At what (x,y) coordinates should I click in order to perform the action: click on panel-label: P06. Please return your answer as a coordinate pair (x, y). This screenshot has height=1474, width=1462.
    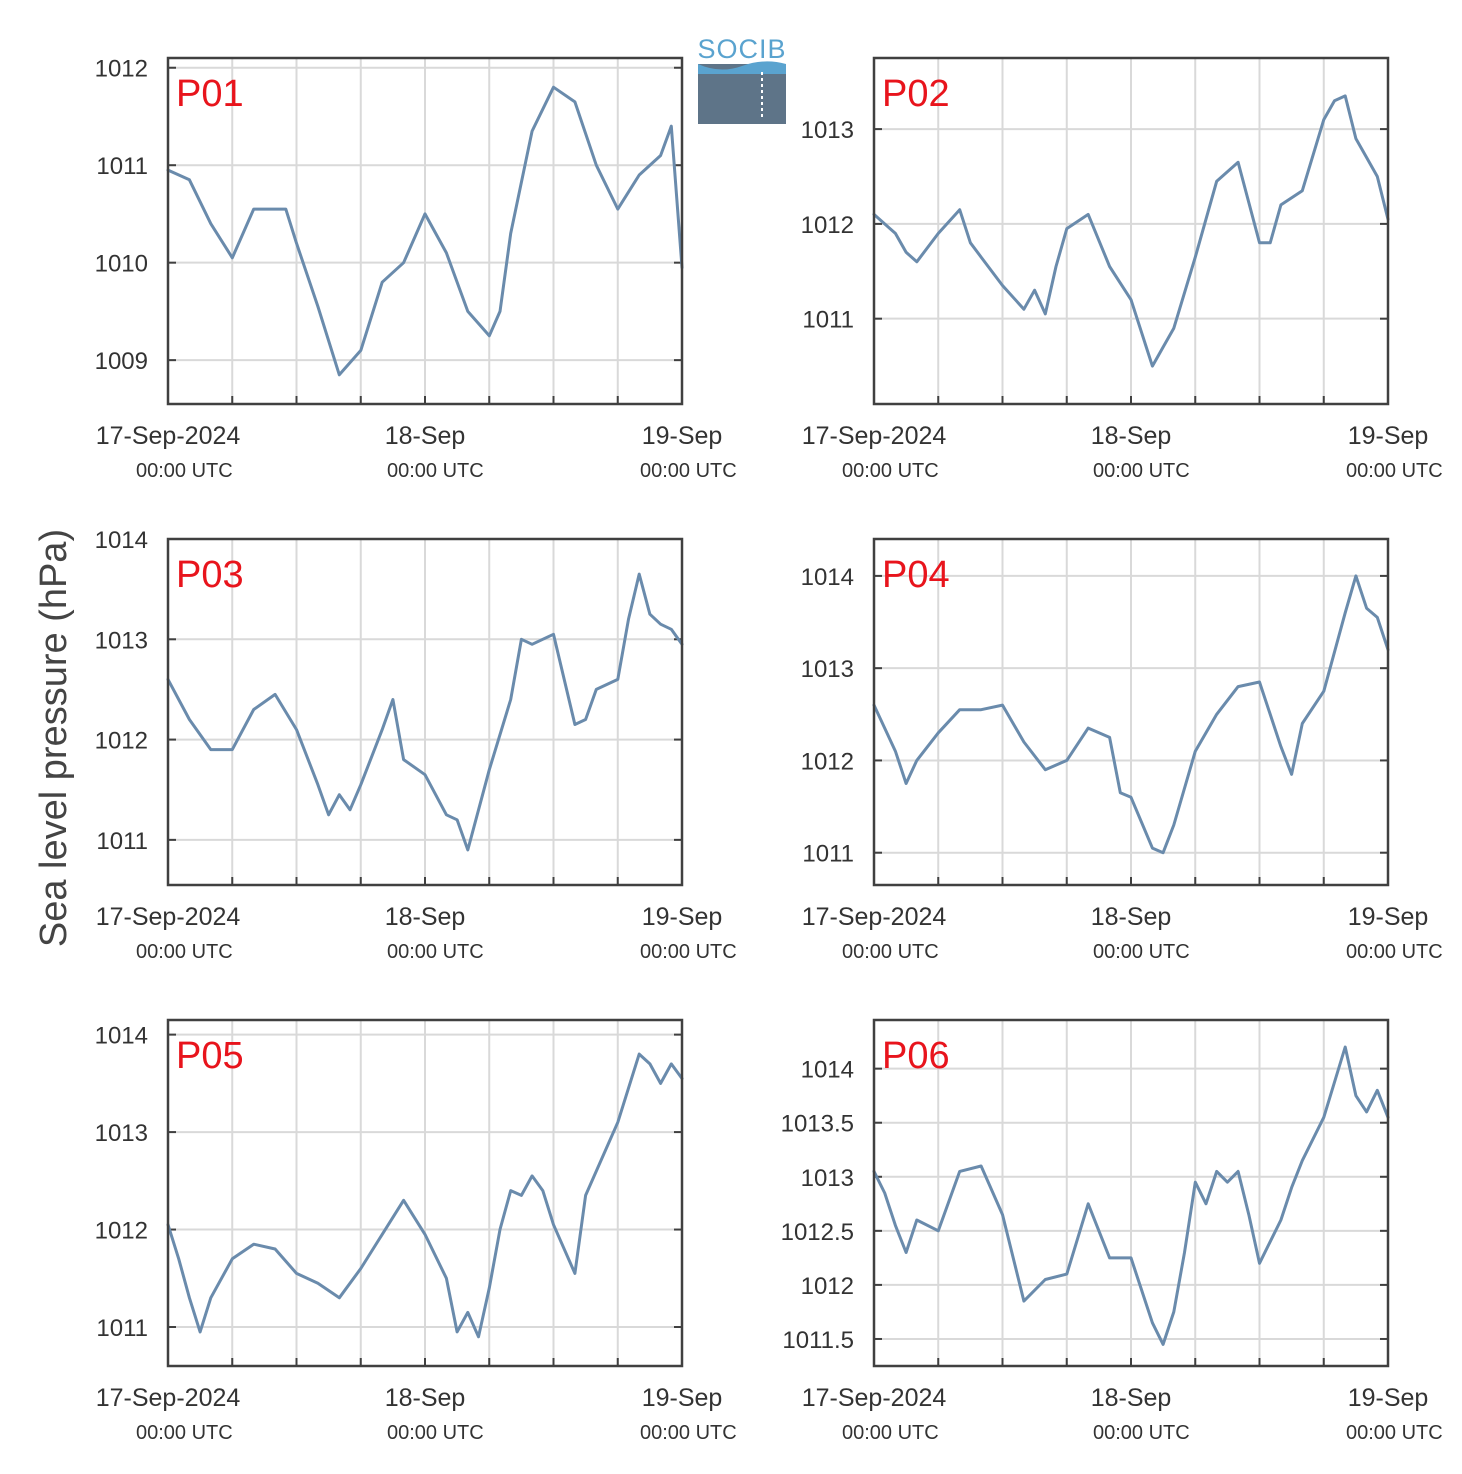
    Looking at the image, I should click on (916, 1056).